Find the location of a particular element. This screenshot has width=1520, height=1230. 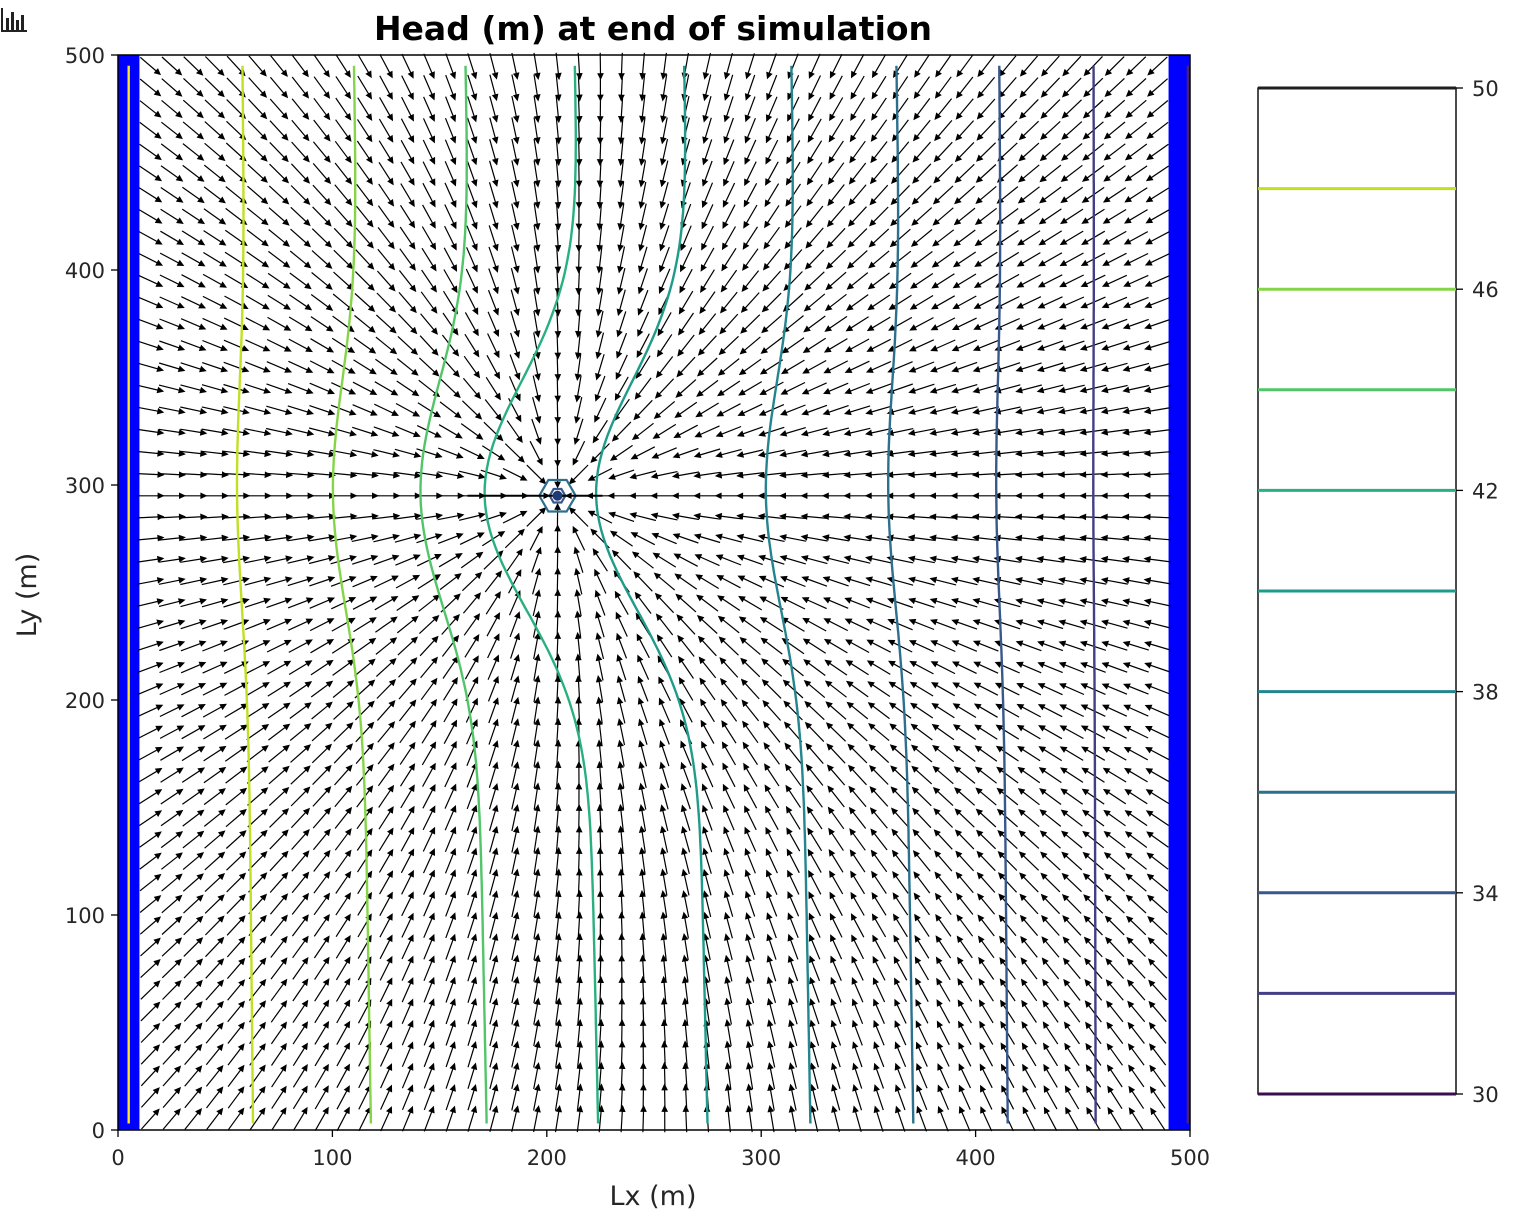

colorbar-tick-label: 50 is located at coordinates (1485, 89).